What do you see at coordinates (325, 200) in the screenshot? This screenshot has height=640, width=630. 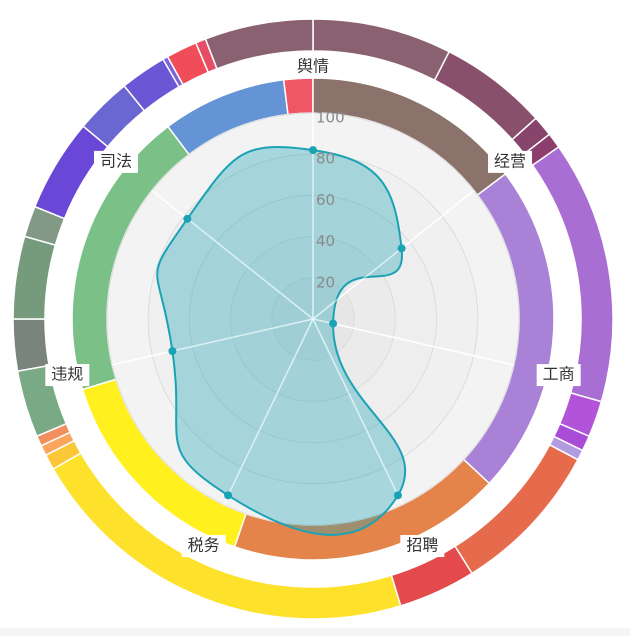 I see `radial-tick-label: 60` at bounding box center [325, 200].